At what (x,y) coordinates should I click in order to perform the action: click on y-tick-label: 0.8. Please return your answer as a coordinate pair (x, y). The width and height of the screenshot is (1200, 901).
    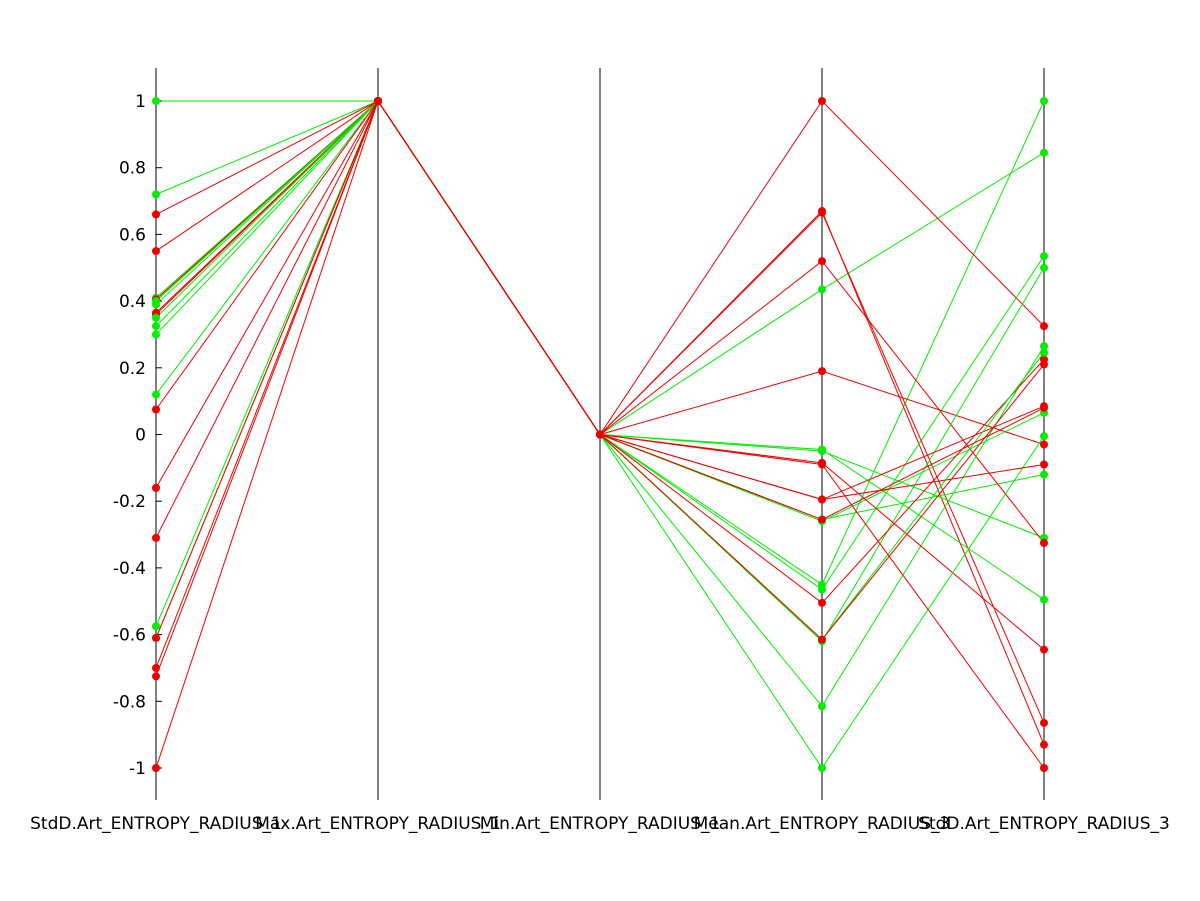
    Looking at the image, I should click on (132, 169).